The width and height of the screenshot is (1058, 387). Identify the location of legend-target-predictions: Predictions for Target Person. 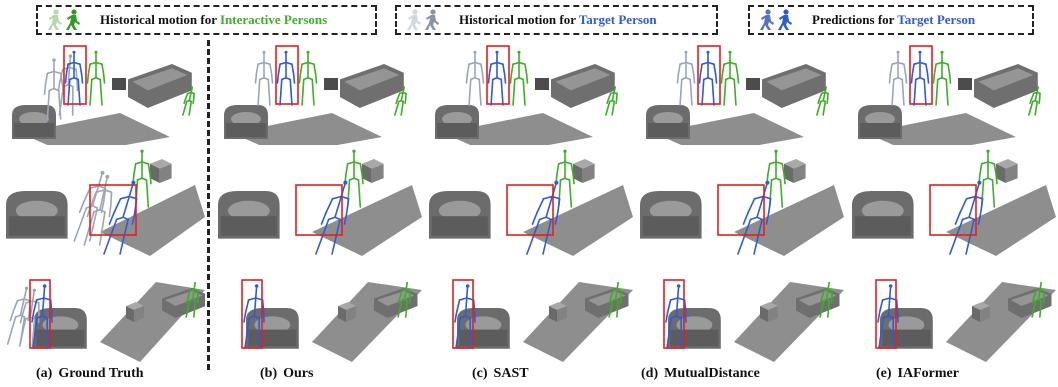
(891, 20).